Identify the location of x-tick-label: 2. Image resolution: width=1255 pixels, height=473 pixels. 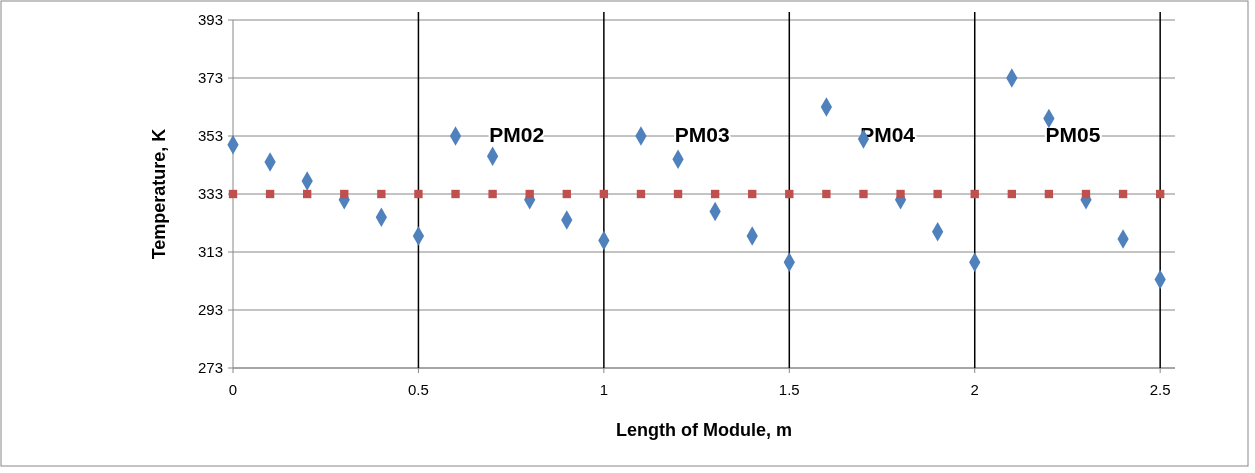
(974, 389).